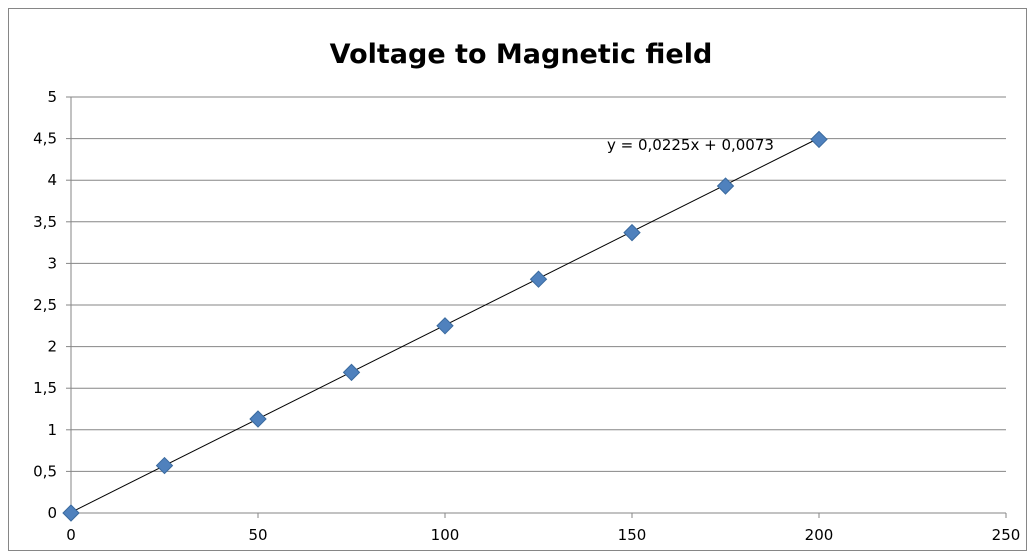 Image resolution: width=1035 pixels, height=559 pixels. I want to click on y-tick-labels: 0 0,5 1 1,5 2 2,5 3 3,5 4 4,5 5, so click(45, 305).